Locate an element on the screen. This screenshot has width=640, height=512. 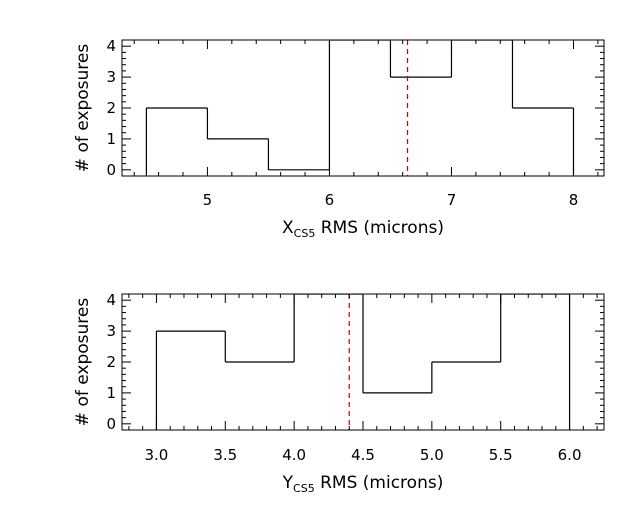
x-tick-label: 6.0 is located at coordinates (570, 455).